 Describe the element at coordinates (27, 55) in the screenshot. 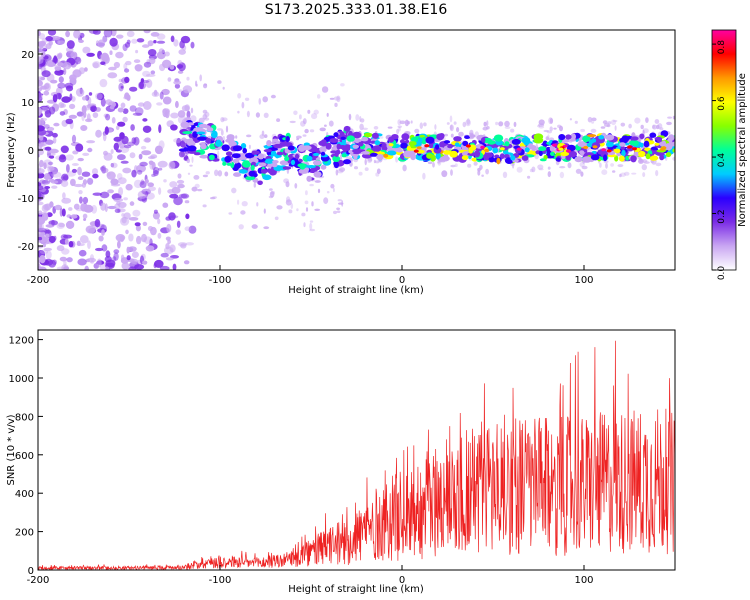

I see `y-tick-label: 20` at that location.